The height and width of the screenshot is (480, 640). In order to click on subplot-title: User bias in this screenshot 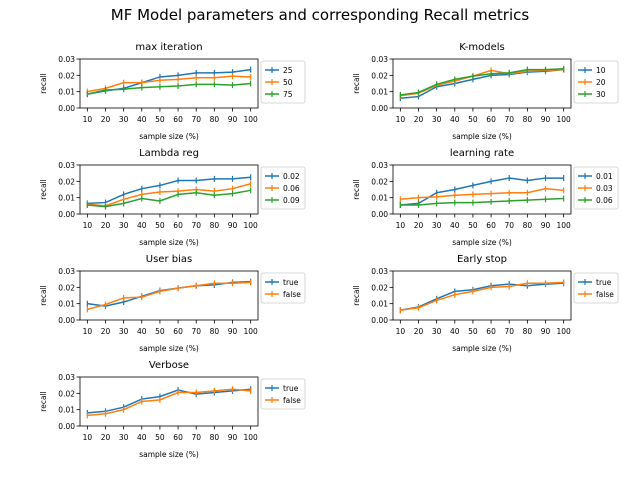, I will do `click(169, 259)`.